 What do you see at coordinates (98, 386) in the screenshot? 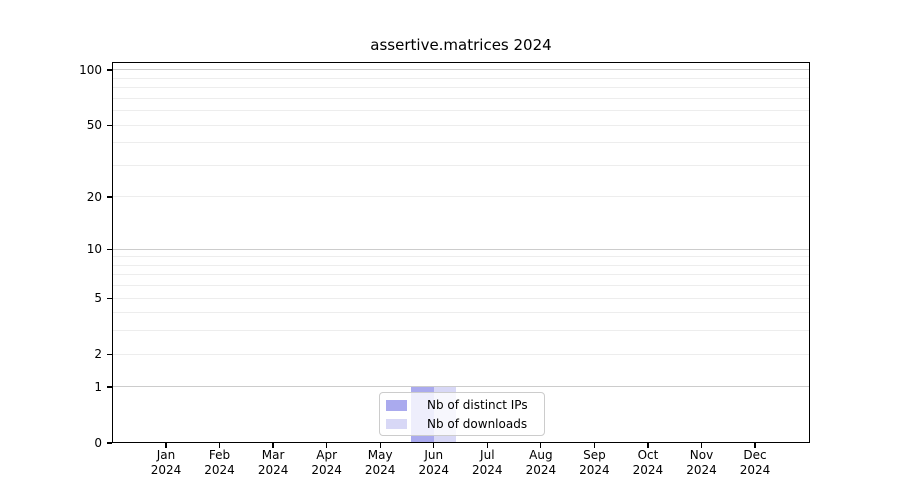
I see `y-tick-label-1: 1` at bounding box center [98, 386].